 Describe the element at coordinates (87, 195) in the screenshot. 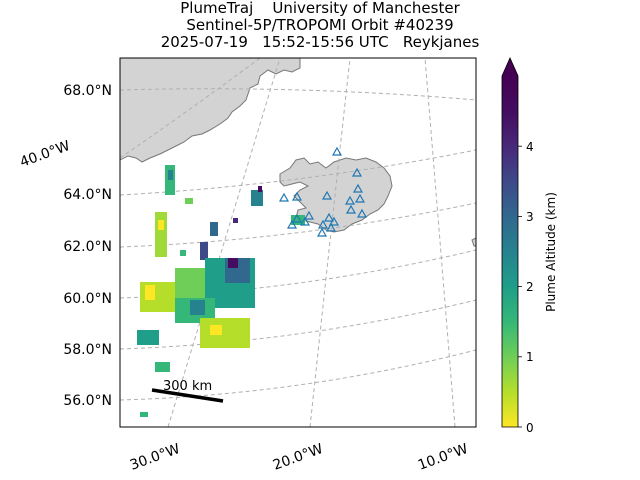

I see `lat-label-64: 64.0°N` at that location.